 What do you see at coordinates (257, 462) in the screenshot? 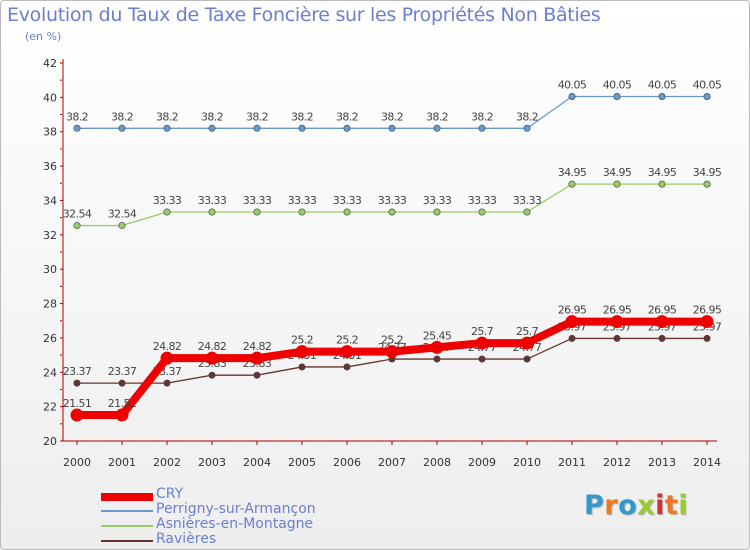
I see `x-tick-label: 2004` at bounding box center [257, 462].